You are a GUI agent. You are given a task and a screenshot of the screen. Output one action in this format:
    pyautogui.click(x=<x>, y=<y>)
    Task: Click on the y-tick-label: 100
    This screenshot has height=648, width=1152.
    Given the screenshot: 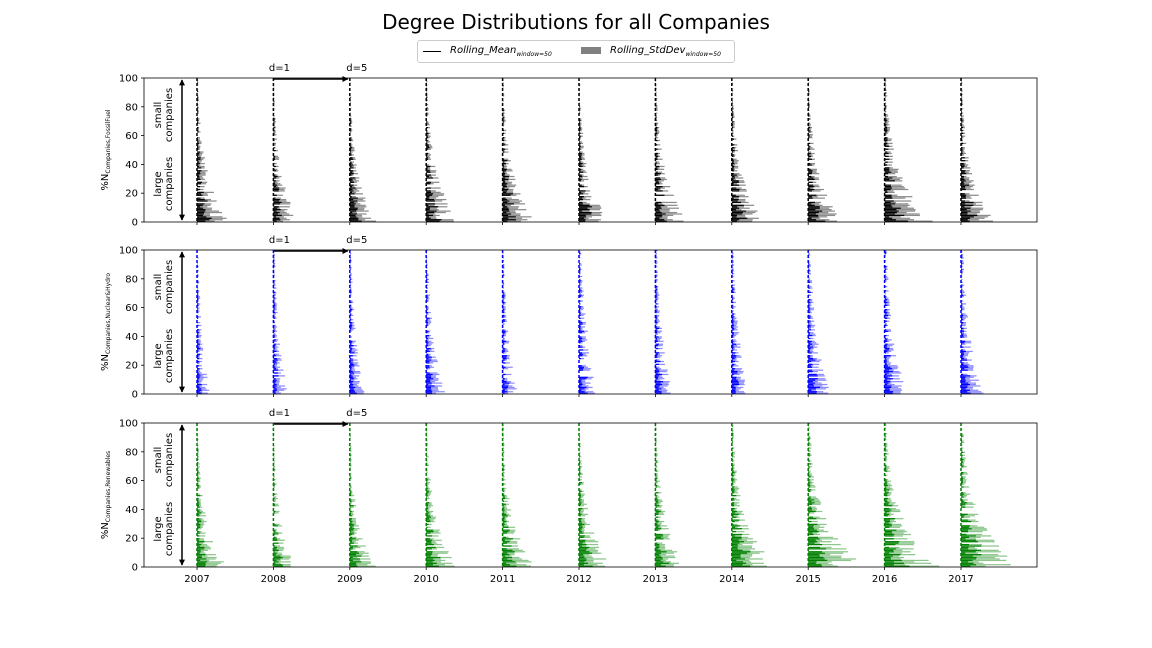 What is the action you would take?
    pyautogui.click(x=128, y=424)
    